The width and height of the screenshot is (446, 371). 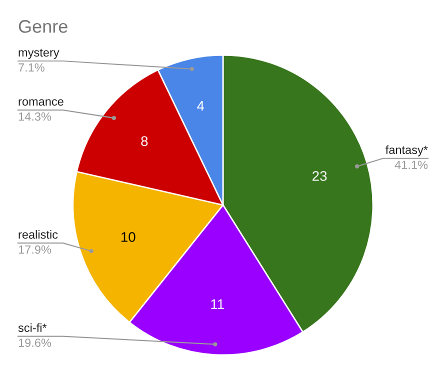 I want to click on text: 17.9%, so click(x=35, y=249).